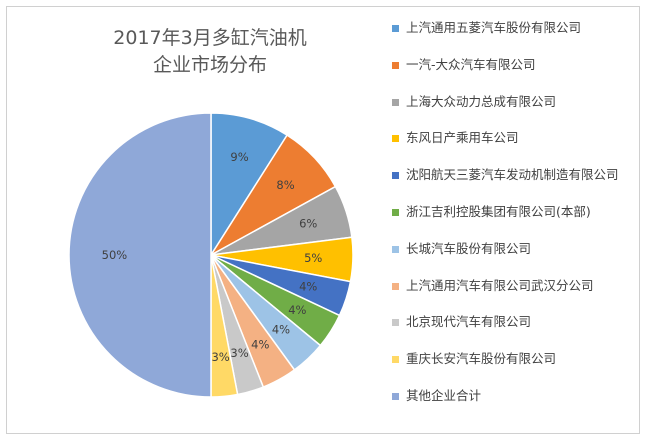 The height and width of the screenshot is (442, 648). What do you see at coordinates (308, 223) in the screenshot?
I see `data-label-3: 6%` at bounding box center [308, 223].